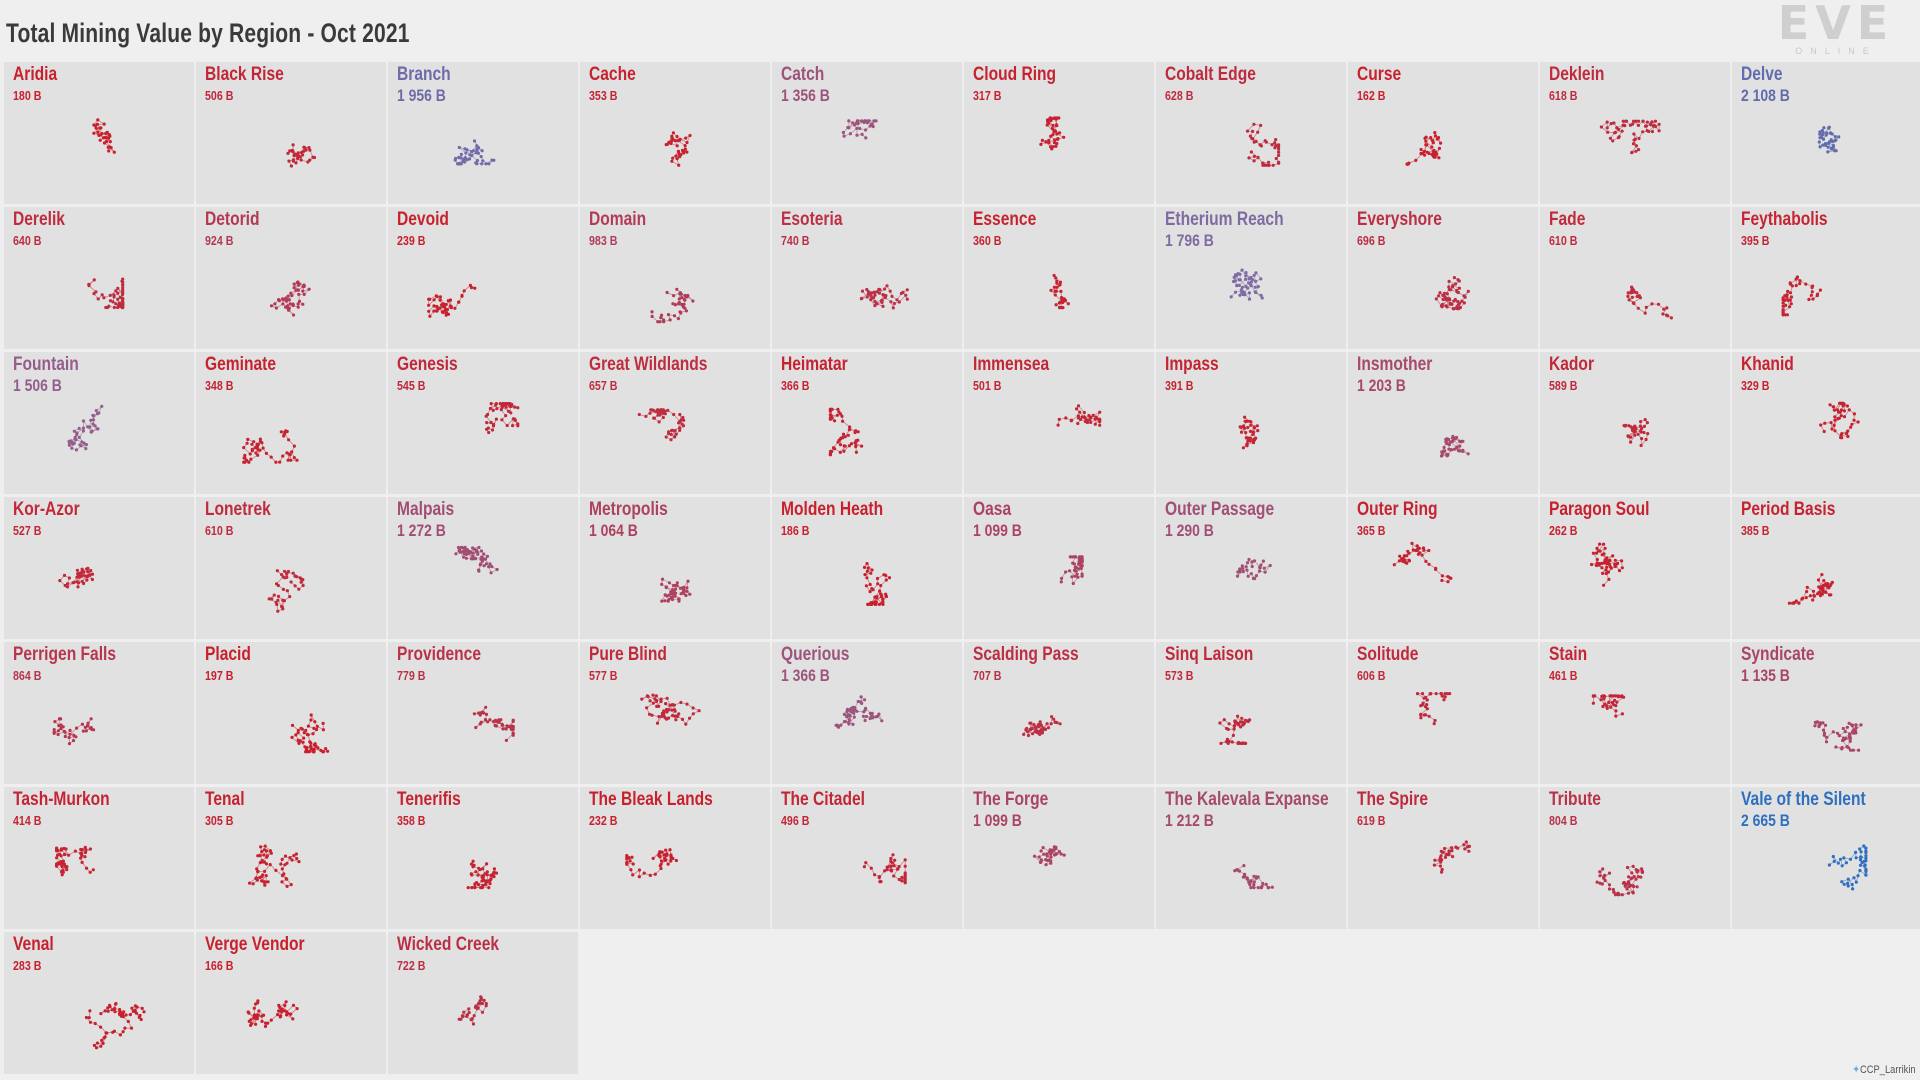 This screenshot has height=1080, width=1920. I want to click on region-name: Metropolis, so click(628, 509).